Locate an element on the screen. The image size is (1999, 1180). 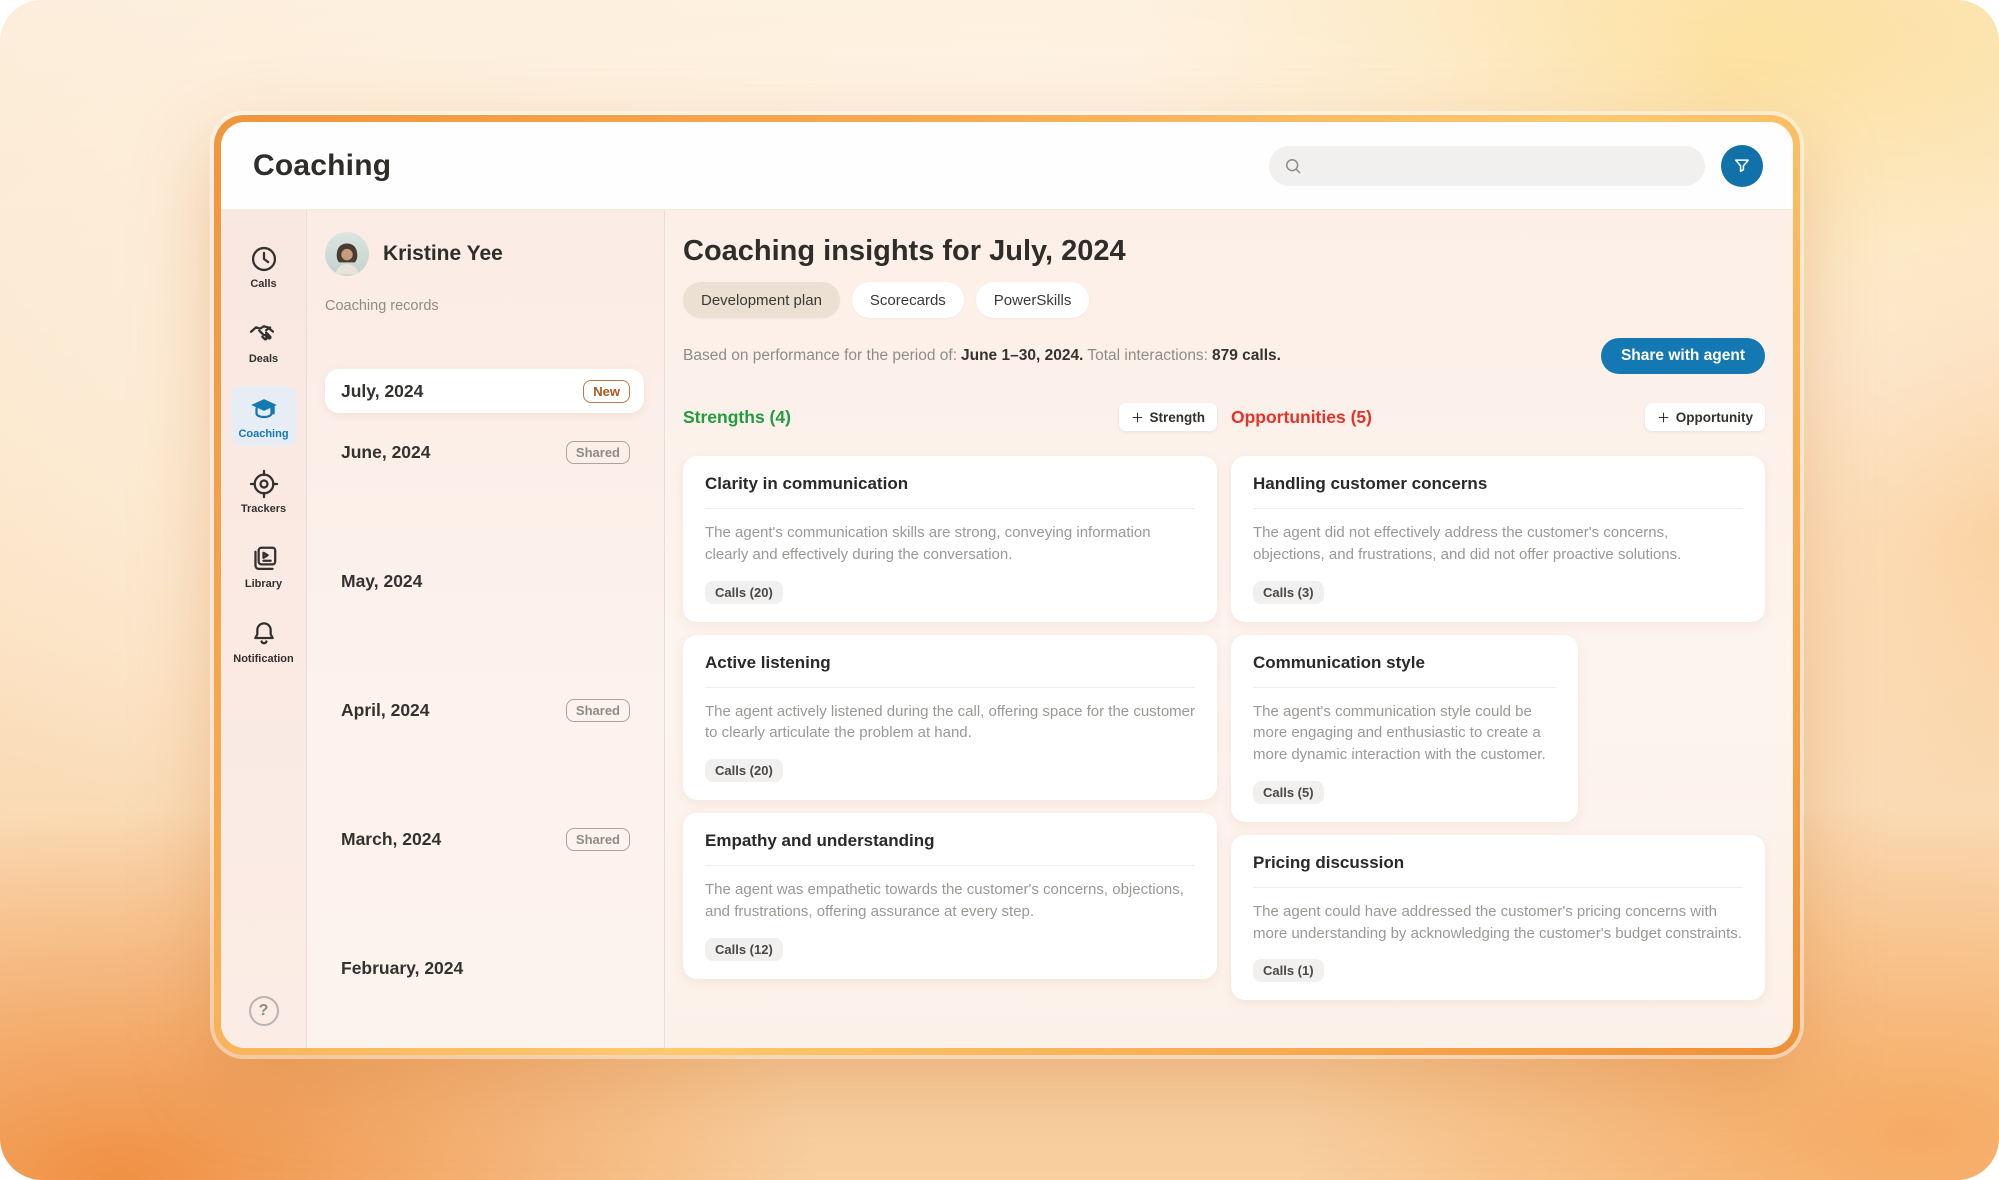
search-input is located at coordinates (1501, 165).